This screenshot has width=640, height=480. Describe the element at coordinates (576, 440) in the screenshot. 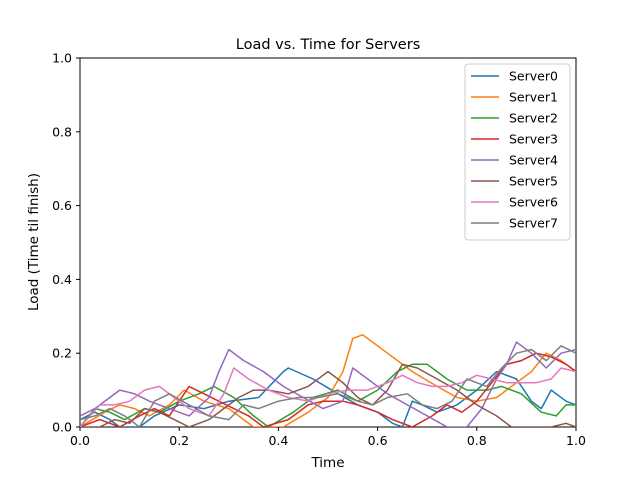

I see `x-tick-label: 1.0` at that location.